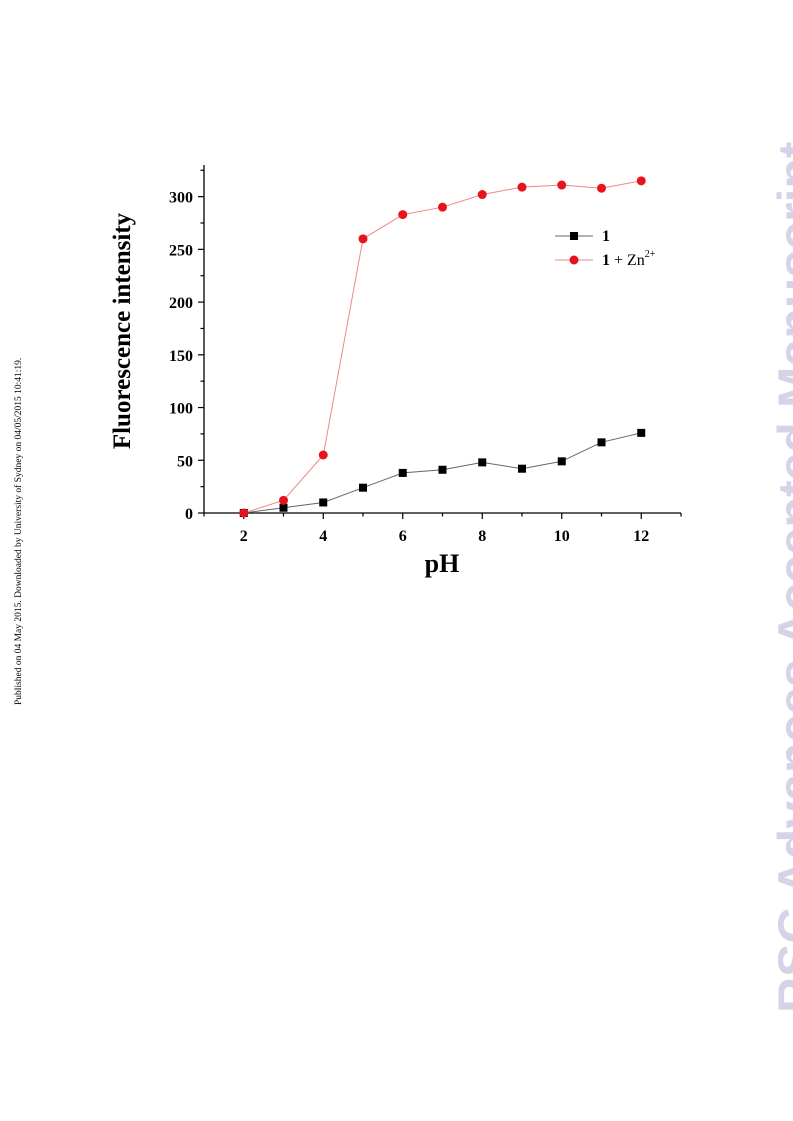 Image resolution: width=793 pixels, height=1121 pixels. What do you see at coordinates (582, 236) in the screenshot?
I see `legend-item: 1` at bounding box center [582, 236].